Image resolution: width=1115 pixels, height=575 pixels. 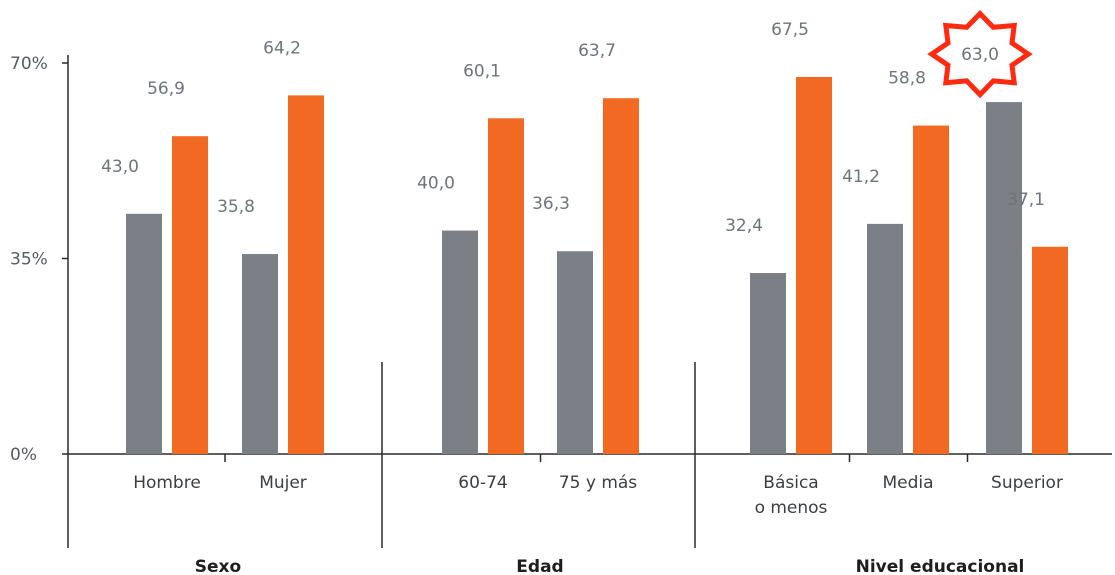 What do you see at coordinates (283, 483) in the screenshot?
I see `category-label: Mujer` at bounding box center [283, 483].